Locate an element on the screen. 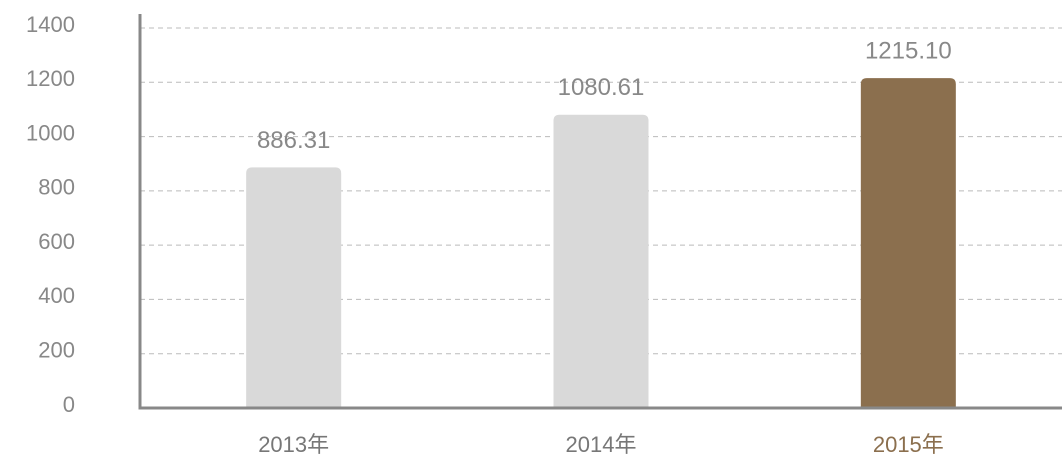  value-label: 1080.61 is located at coordinates (601, 87).